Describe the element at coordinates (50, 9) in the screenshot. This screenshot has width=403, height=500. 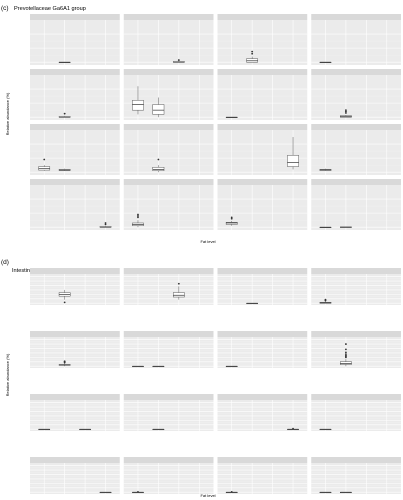
I see `chart-title: Prevotellaceae Ga6A1 group` at that location.